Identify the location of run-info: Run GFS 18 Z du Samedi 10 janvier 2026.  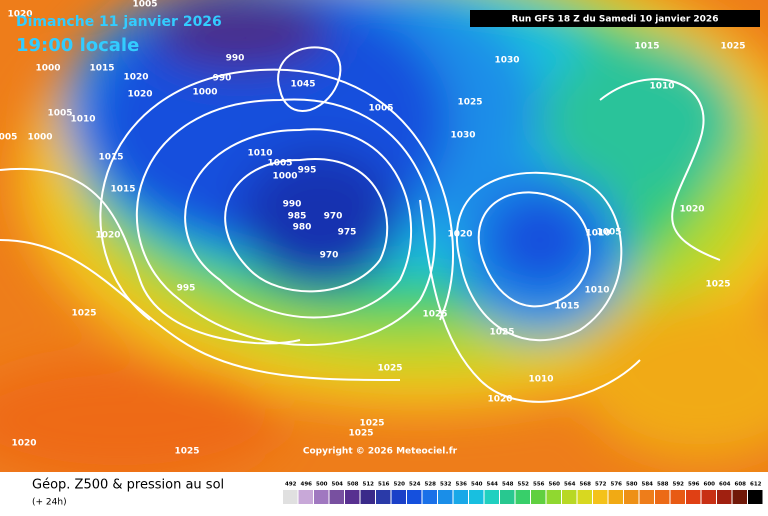
(615, 20).